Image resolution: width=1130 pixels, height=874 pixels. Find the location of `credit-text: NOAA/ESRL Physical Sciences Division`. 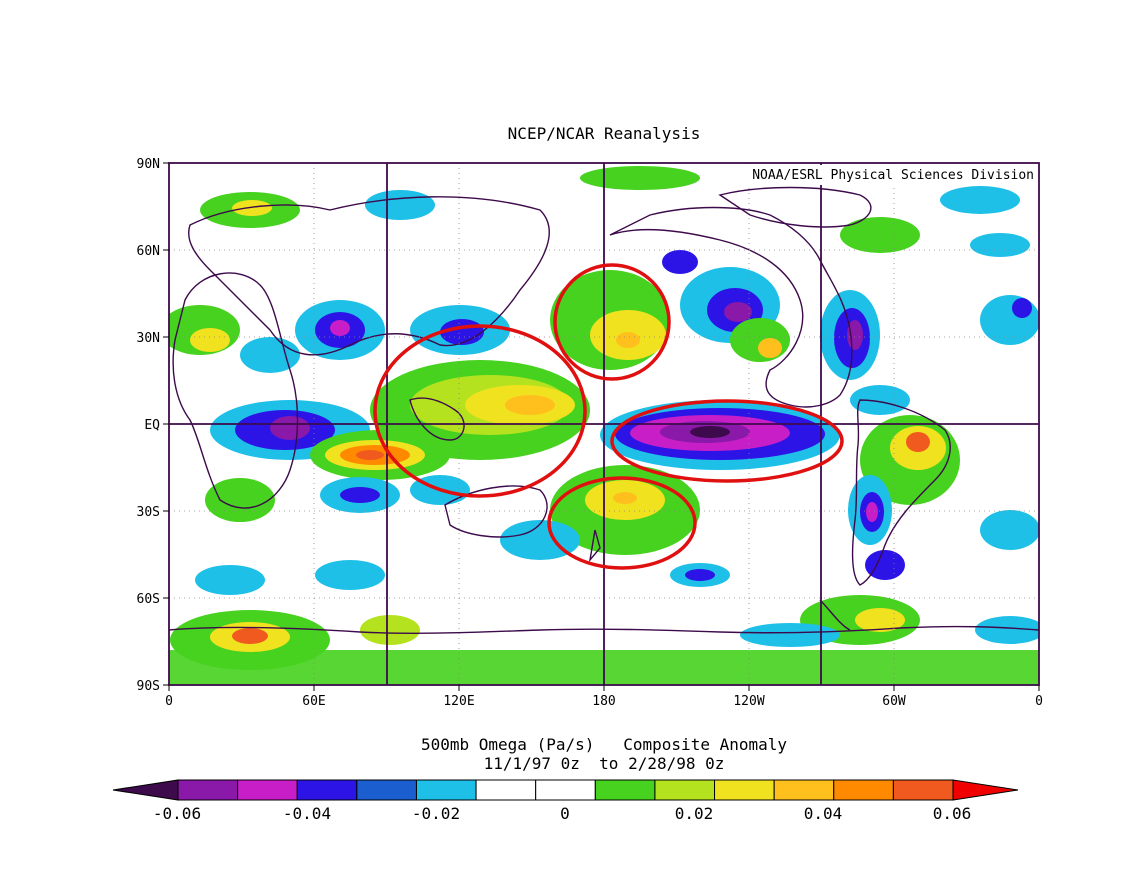

credit-text: NOAA/ESRL Physical Sciences Division is located at coordinates (893, 175).